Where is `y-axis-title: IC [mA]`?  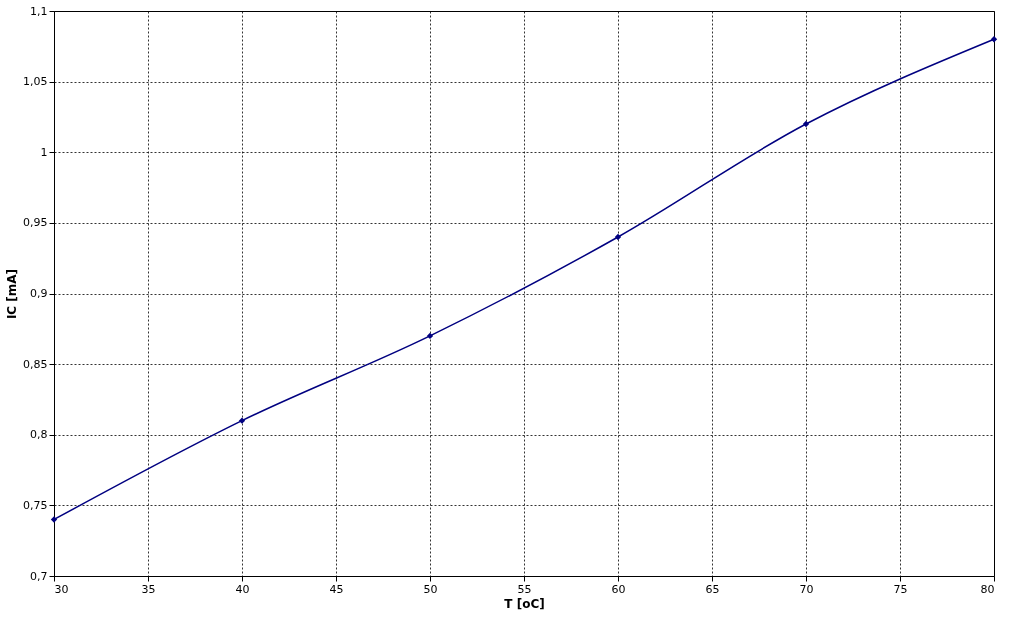
y-axis-title: IC [mA] is located at coordinates (12, 294).